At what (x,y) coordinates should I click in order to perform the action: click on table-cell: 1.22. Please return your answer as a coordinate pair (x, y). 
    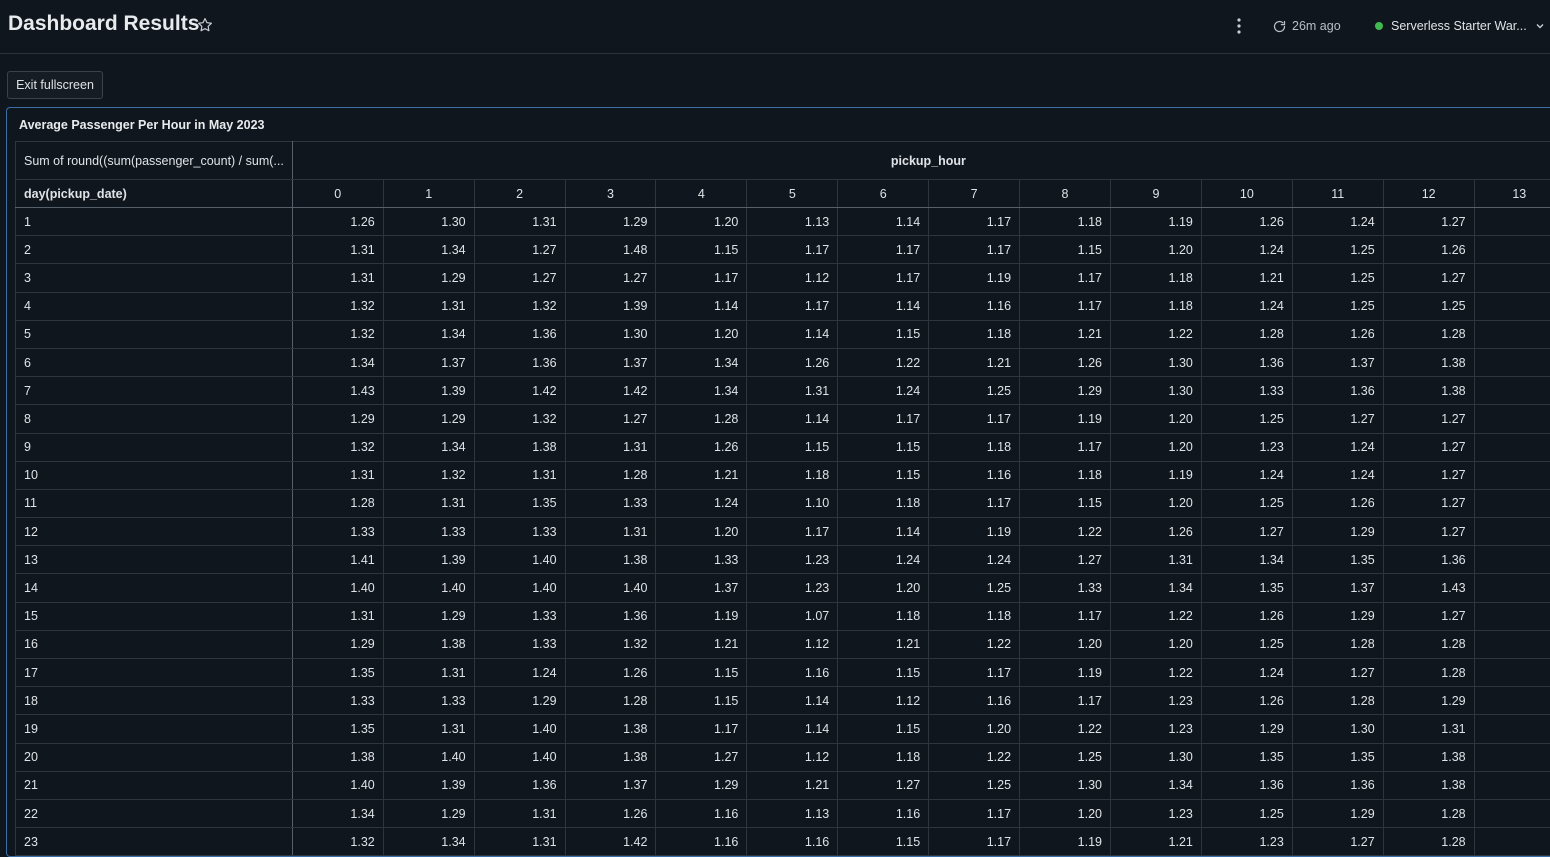
    Looking at the image, I should click on (974, 644).